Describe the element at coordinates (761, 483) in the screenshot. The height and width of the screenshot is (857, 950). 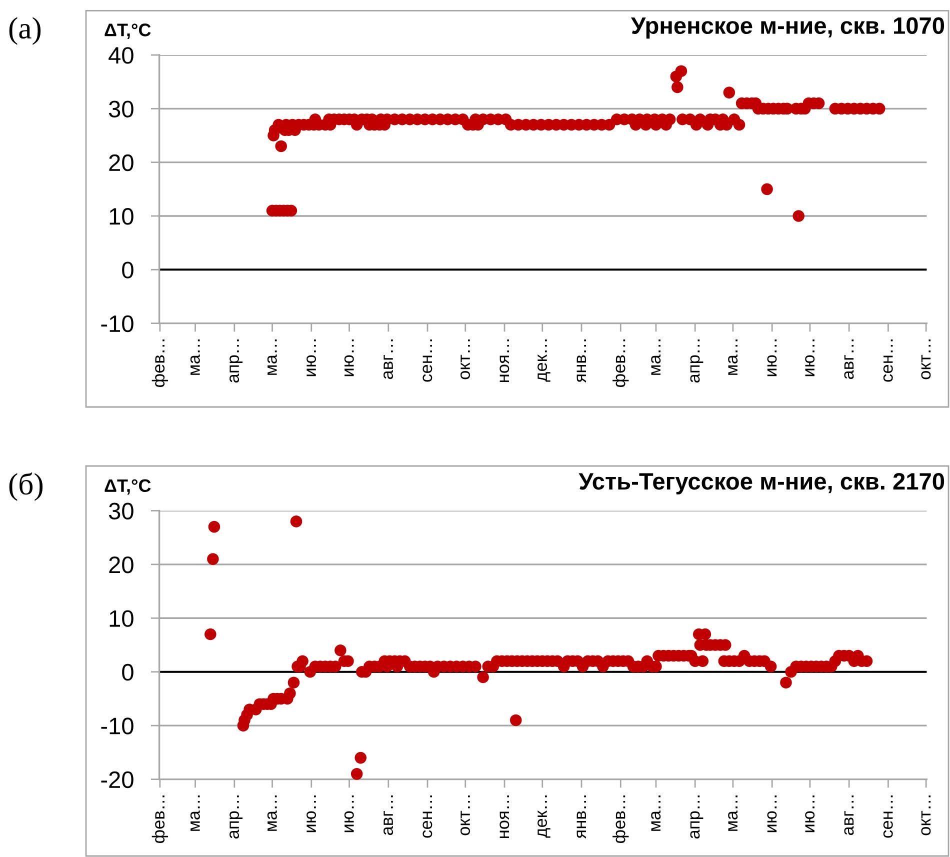
I see `chart-title: Усть-Тегусское м-ние, скв. 2170` at that location.